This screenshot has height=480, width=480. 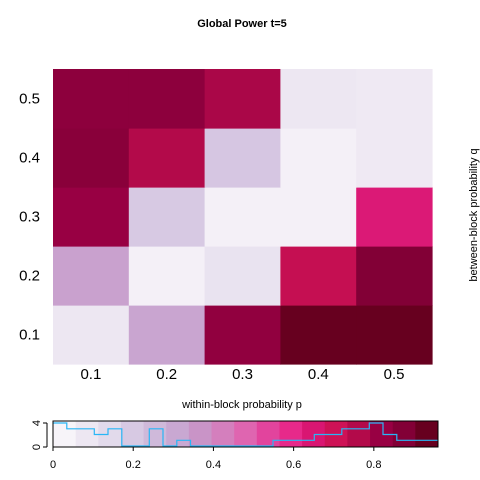 I want to click on y-tick-label: 0.4, so click(x=29, y=158).